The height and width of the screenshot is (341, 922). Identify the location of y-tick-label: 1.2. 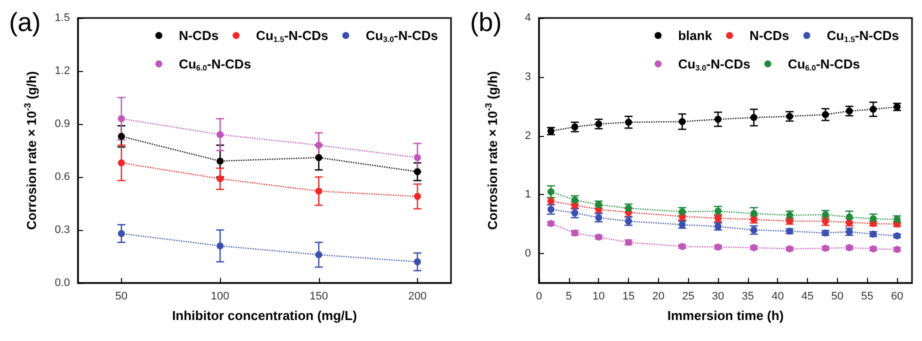
(62, 71).